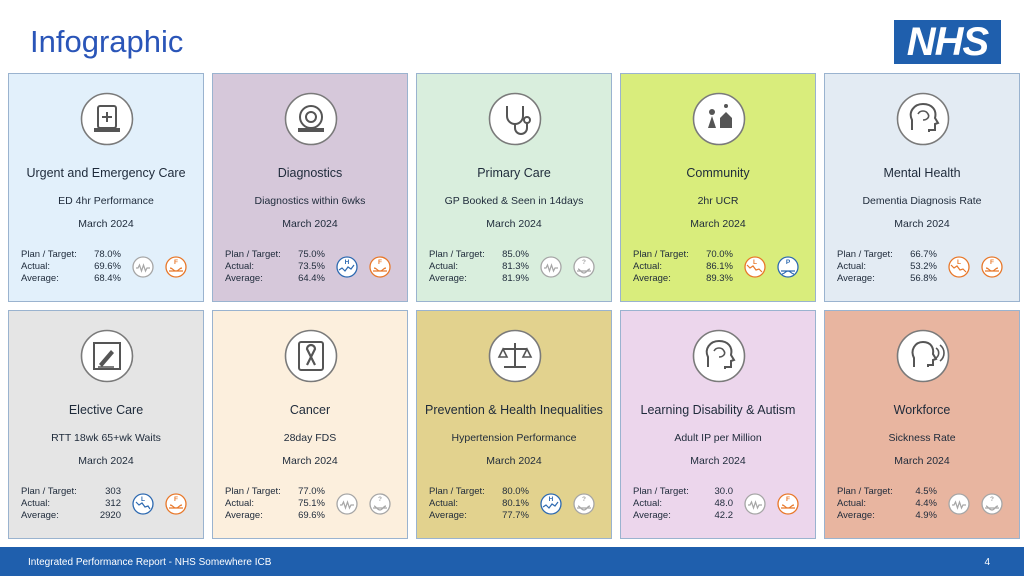 The height and width of the screenshot is (576, 1024). I want to click on card-title: Community, so click(718, 173).